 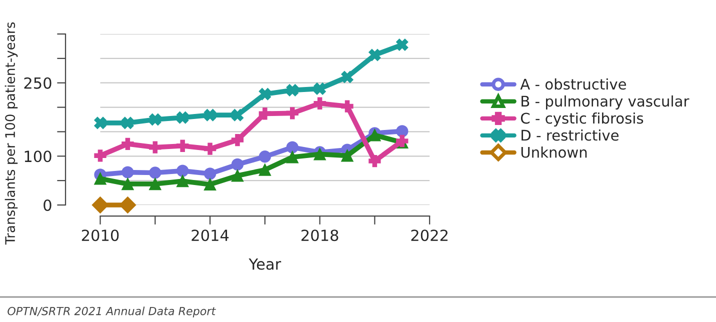 I want to click on legend-label: A - obstructive, so click(x=573, y=84).